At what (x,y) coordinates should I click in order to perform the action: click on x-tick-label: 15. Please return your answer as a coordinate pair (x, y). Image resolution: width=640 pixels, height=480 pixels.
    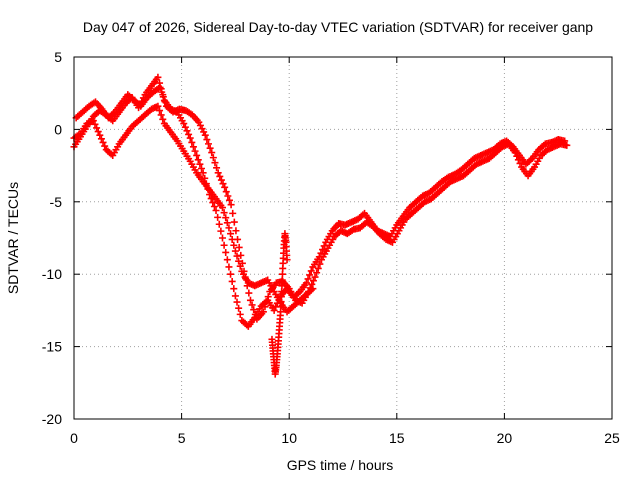
    Looking at the image, I should click on (397, 438).